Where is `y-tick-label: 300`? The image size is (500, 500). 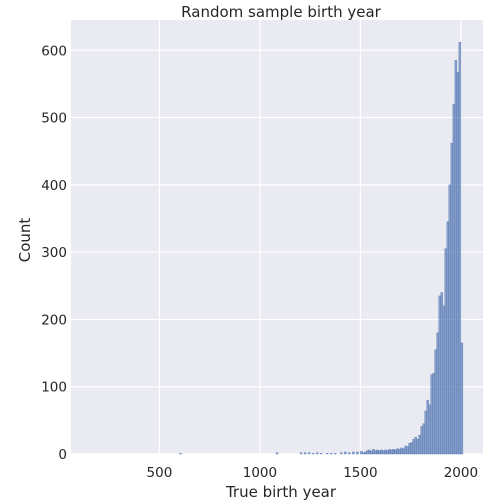 y-tick-label: 300 is located at coordinates (54, 253).